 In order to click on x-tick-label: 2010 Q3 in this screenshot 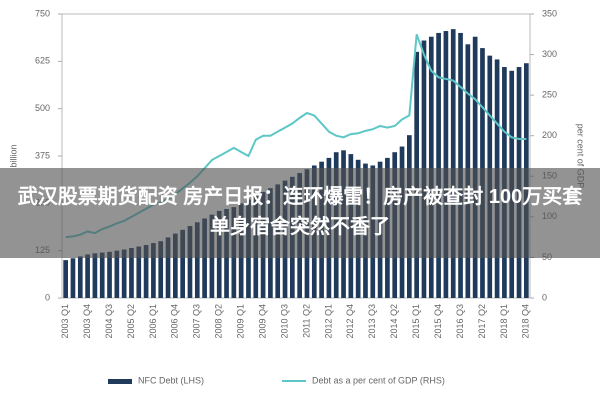, I will do `click(284, 321)`.